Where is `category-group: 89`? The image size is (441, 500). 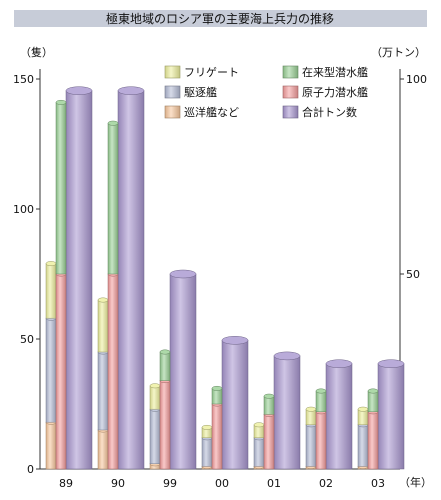 category-group: 89 is located at coordinates (69, 288).